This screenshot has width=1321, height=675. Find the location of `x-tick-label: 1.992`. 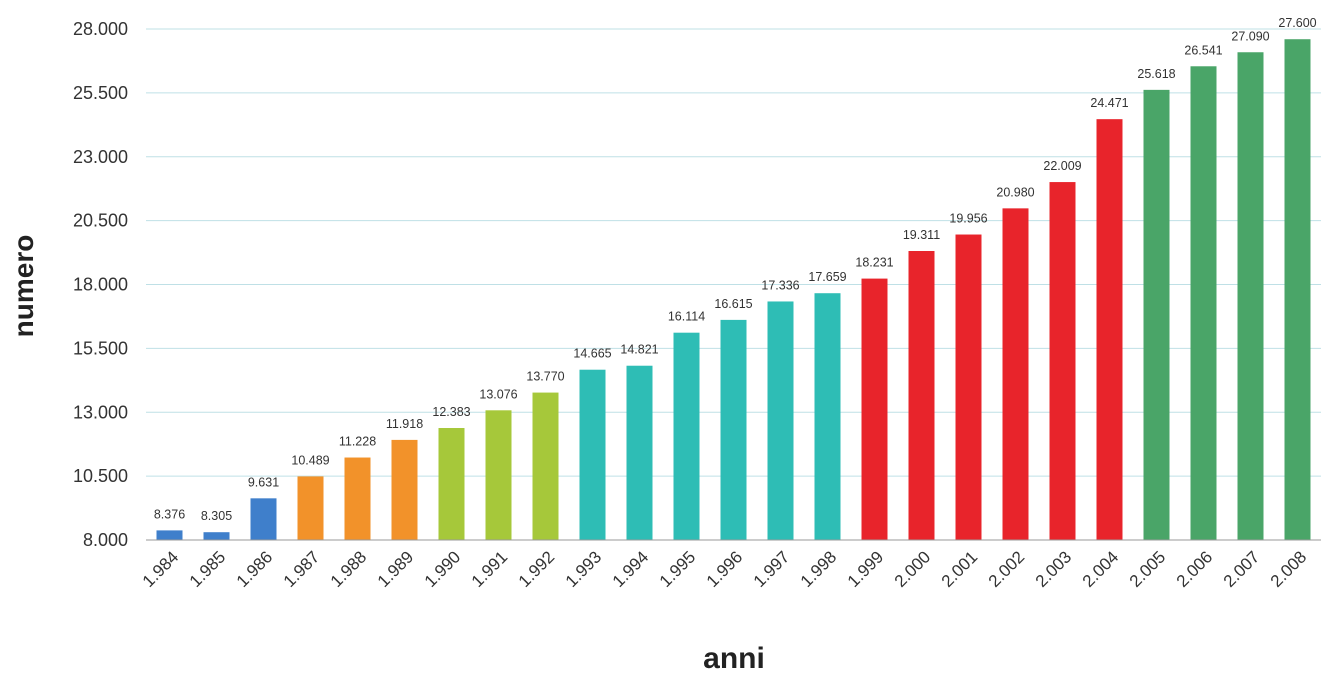

x-tick-label: 1.992 is located at coordinates (537, 569).